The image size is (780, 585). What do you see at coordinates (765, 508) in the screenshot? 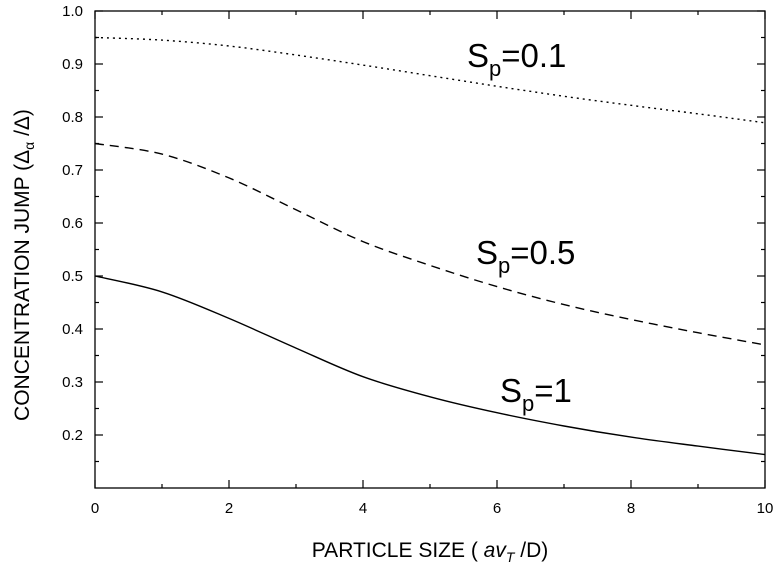
I see `x-tick-label: 10` at bounding box center [765, 508].